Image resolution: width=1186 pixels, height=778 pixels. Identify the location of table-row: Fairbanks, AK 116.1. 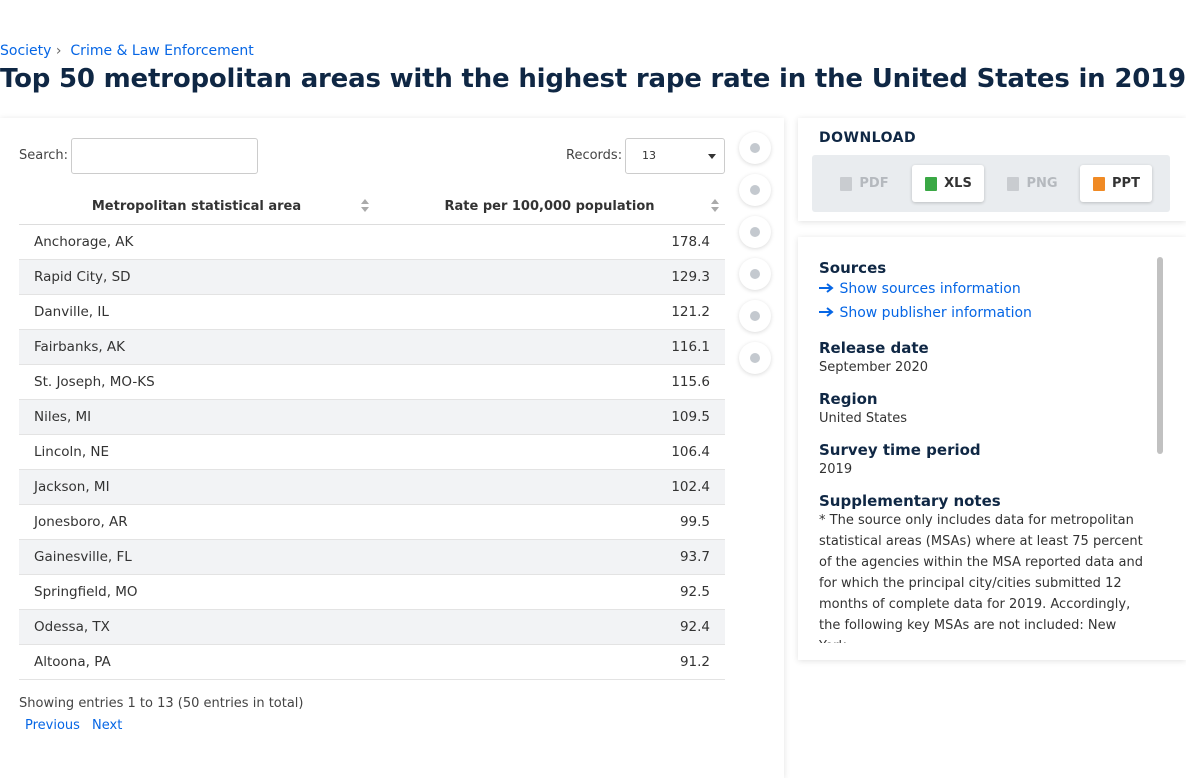
(372, 347).